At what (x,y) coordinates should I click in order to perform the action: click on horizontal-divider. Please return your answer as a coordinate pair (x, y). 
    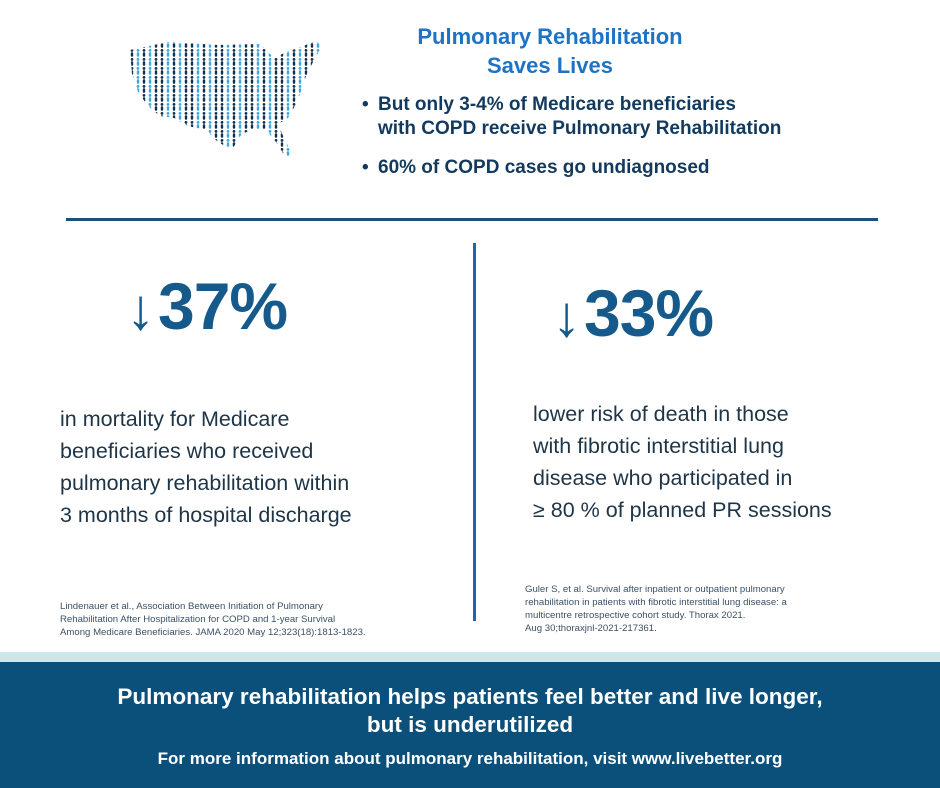
    Looking at the image, I should click on (472, 219).